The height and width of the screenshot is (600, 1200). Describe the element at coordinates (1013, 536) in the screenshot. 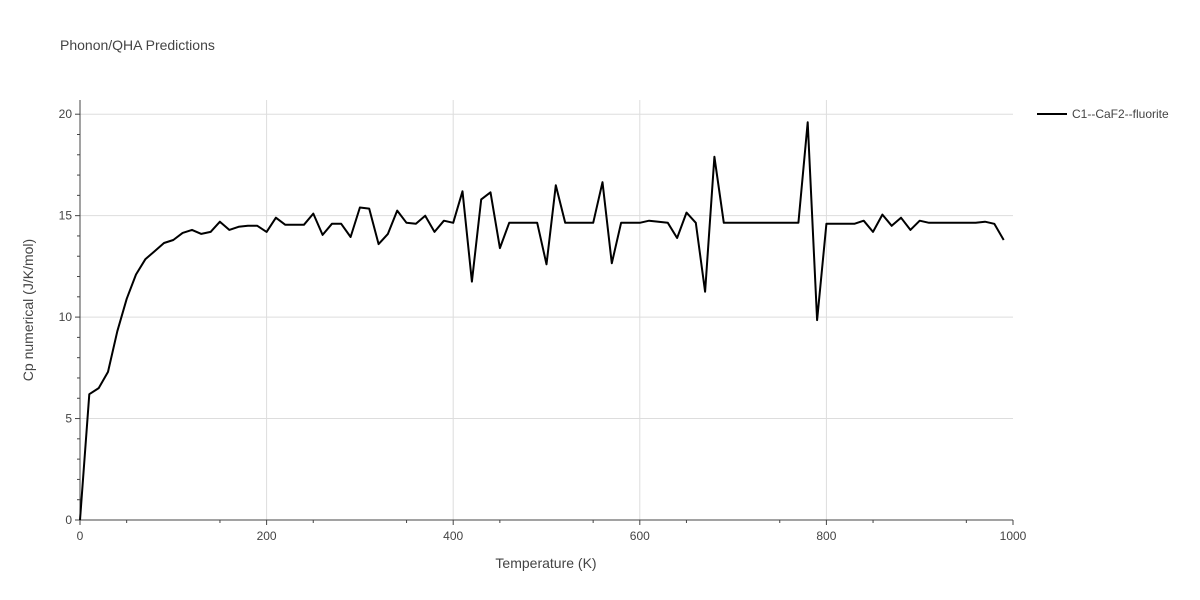

I see `x-tick-label: 1000` at that location.